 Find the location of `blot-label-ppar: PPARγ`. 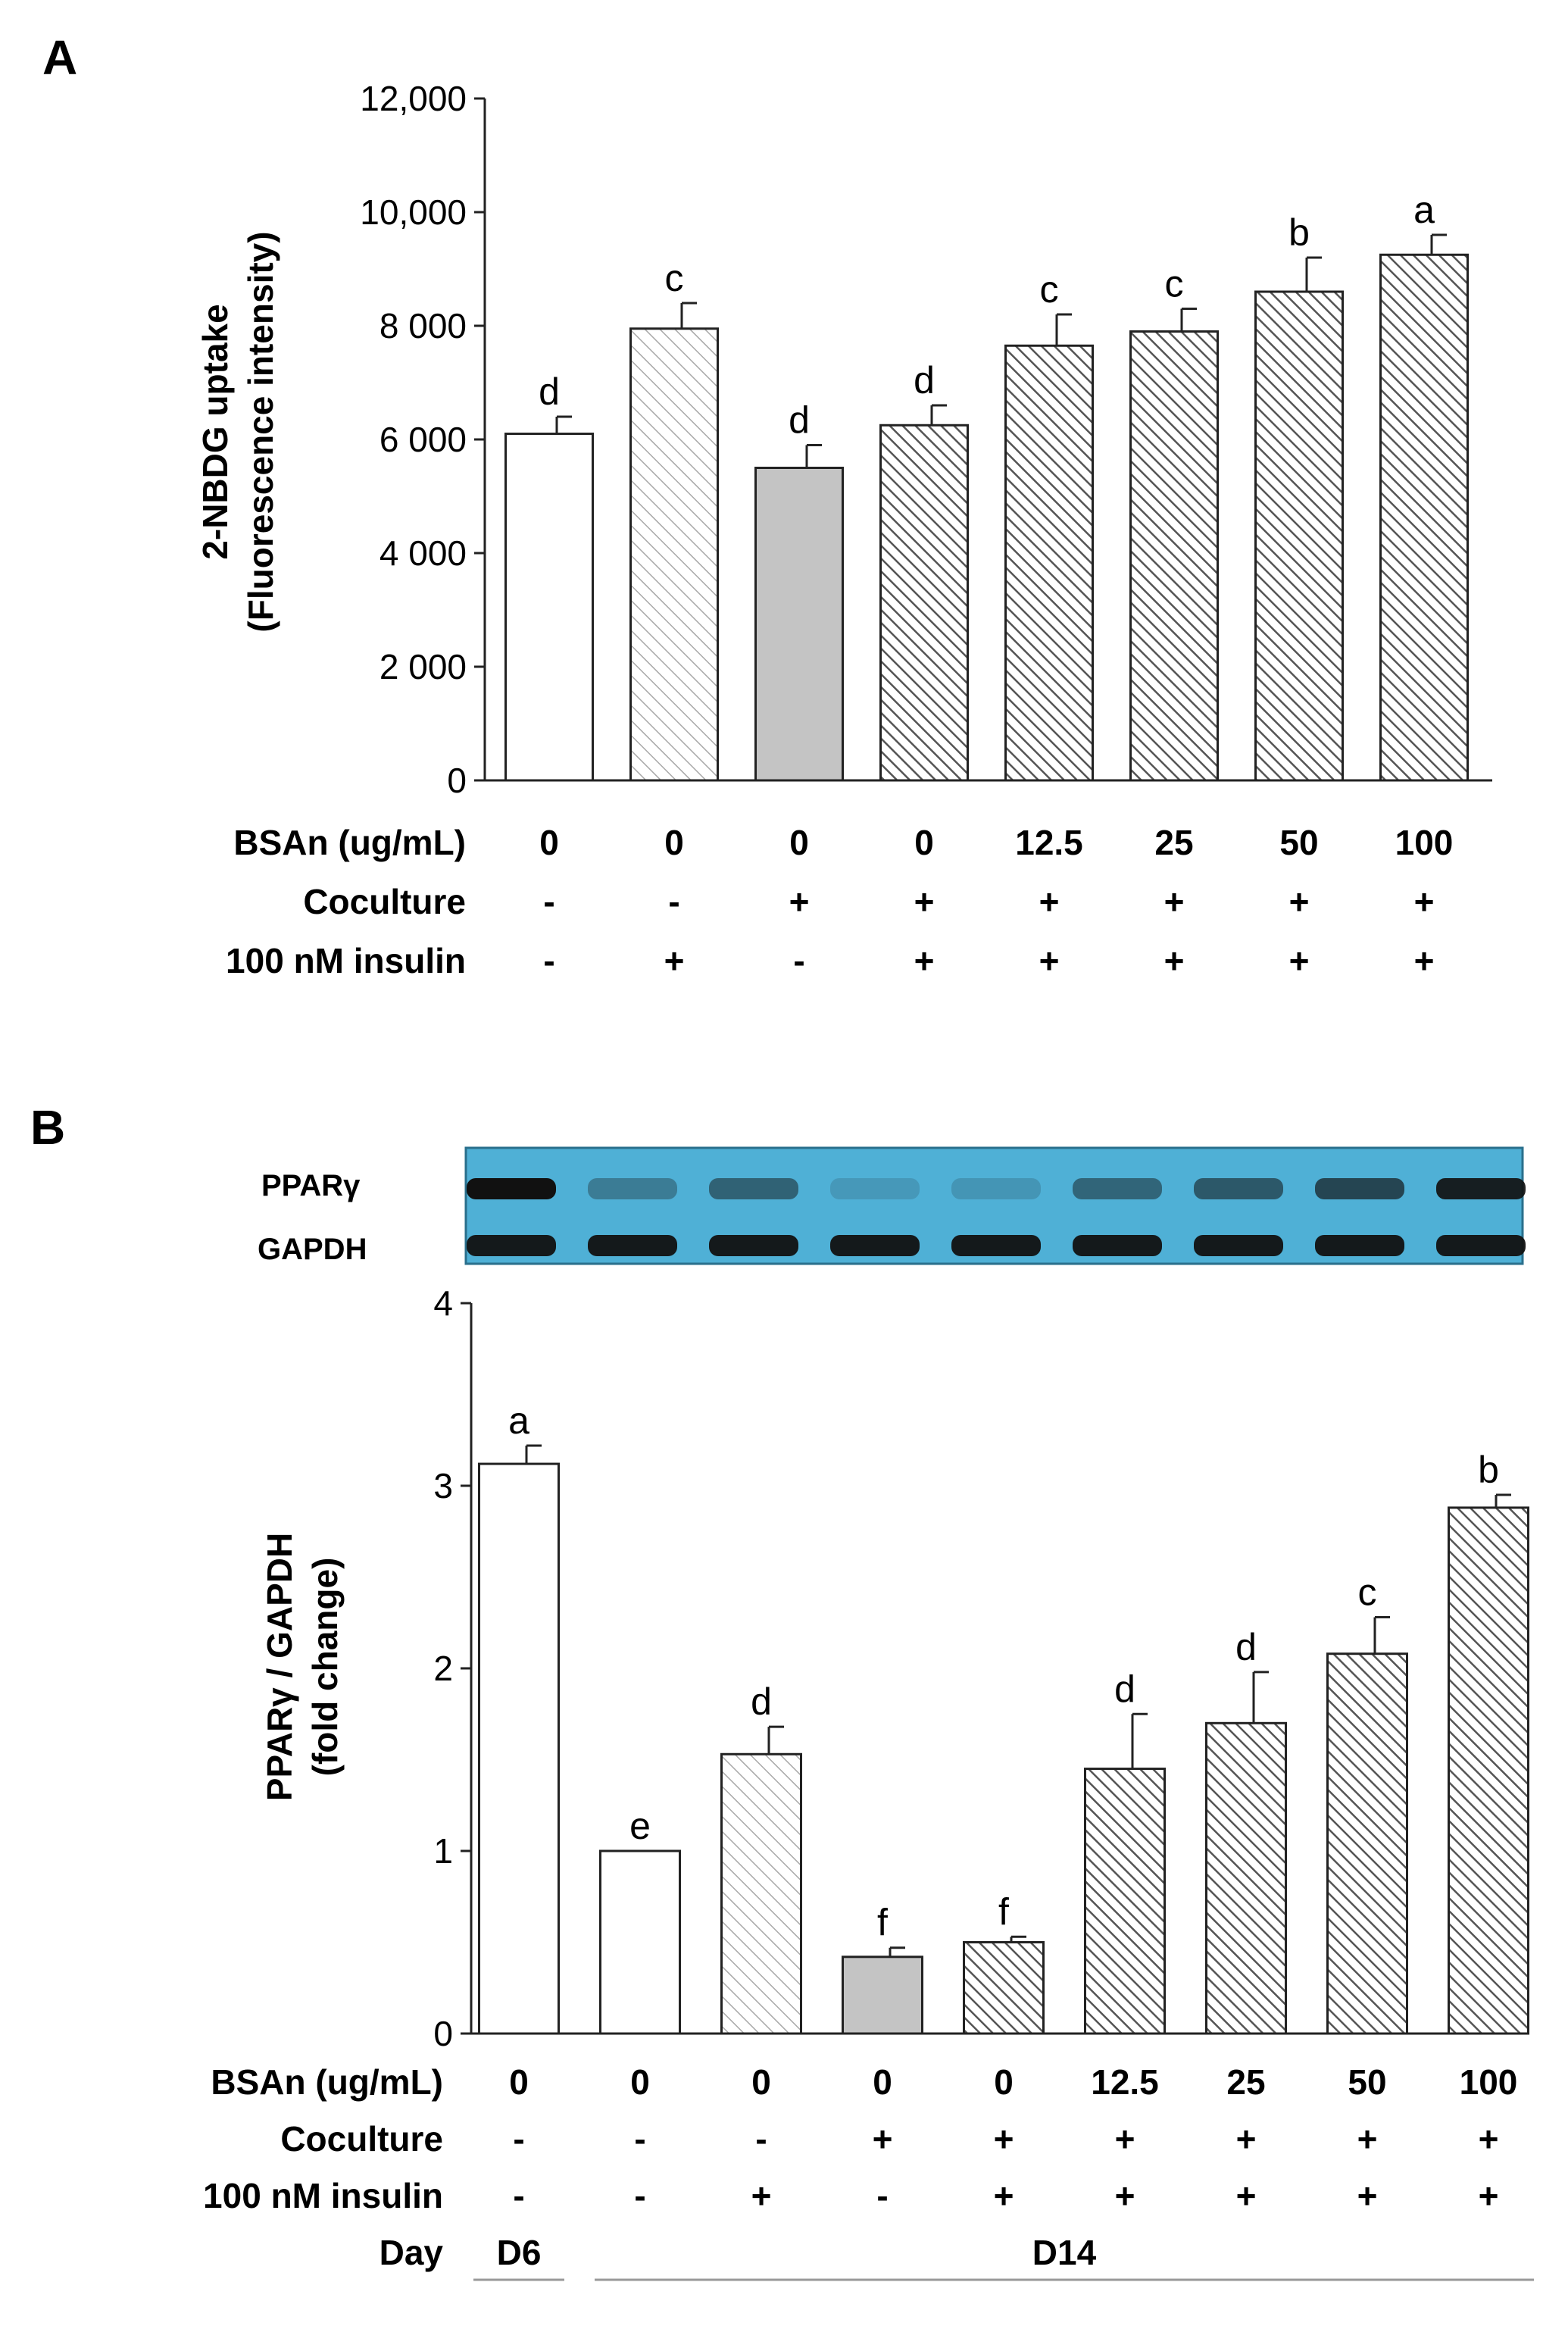

blot-label-ppar: PPARγ is located at coordinates (311, 1185).